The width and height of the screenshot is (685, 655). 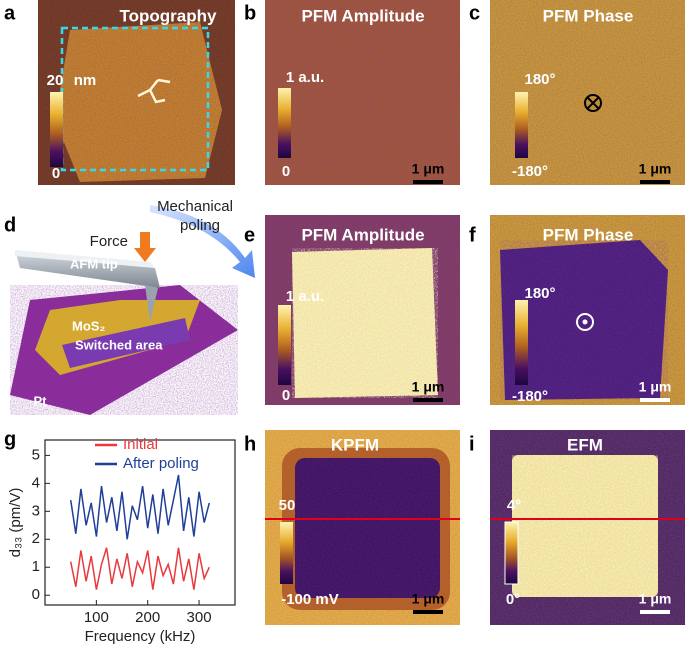 I want to click on panel-title: Topography, so click(x=168, y=15).